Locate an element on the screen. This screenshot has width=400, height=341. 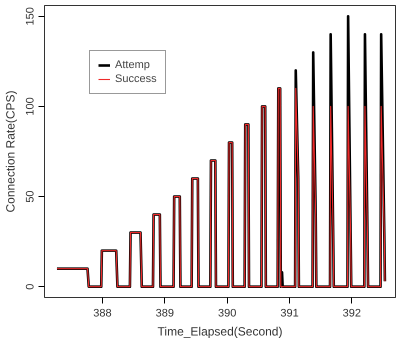
y-tick-label: 0 is located at coordinates (30, 287).